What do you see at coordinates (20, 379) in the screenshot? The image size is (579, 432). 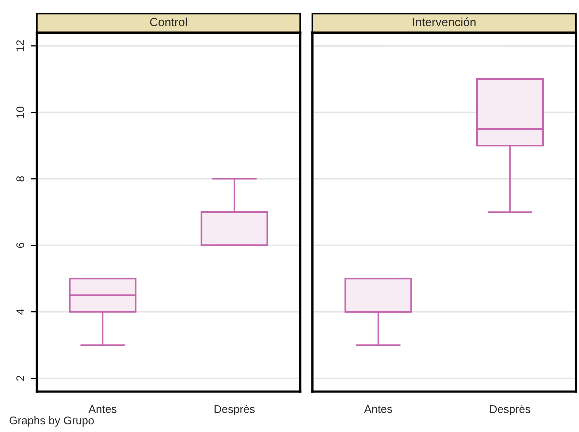 I see `y-tick-label: 2` at bounding box center [20, 379].